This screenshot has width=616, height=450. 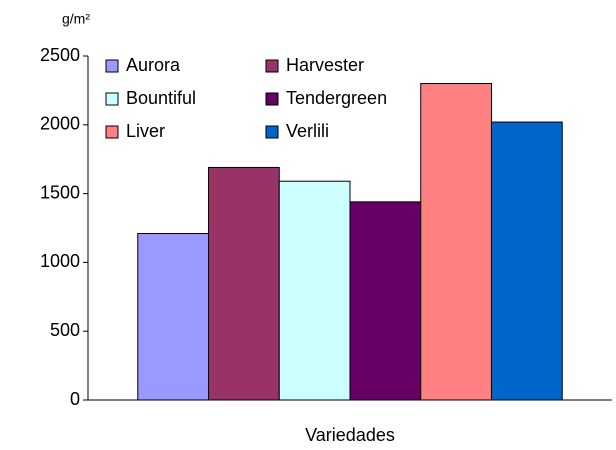 I want to click on y-tick-label: 2500, so click(x=60, y=55).